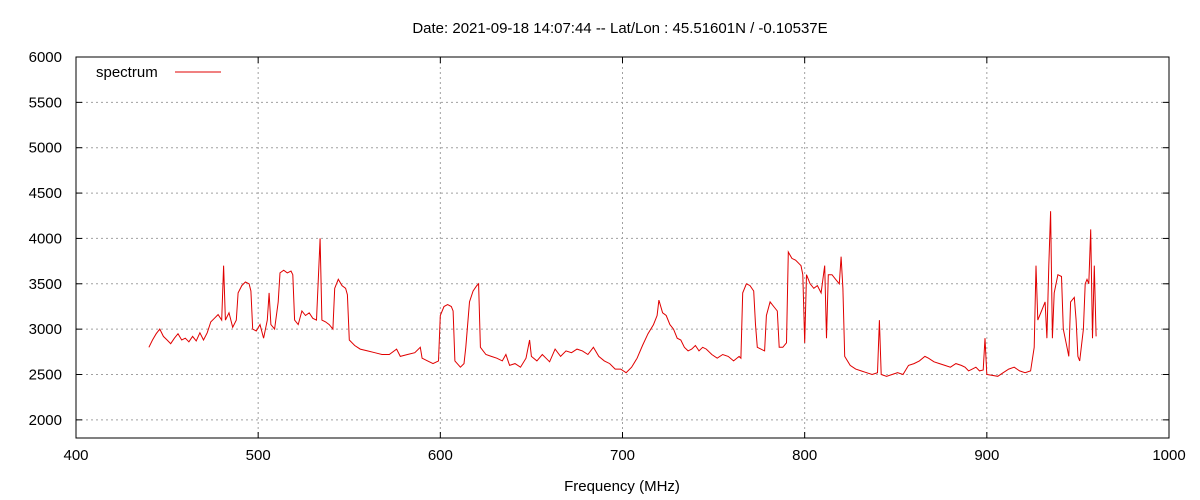 This screenshot has height=500, width=1200. What do you see at coordinates (45, 238) in the screenshot?
I see `y-tick-label: 4000` at bounding box center [45, 238].